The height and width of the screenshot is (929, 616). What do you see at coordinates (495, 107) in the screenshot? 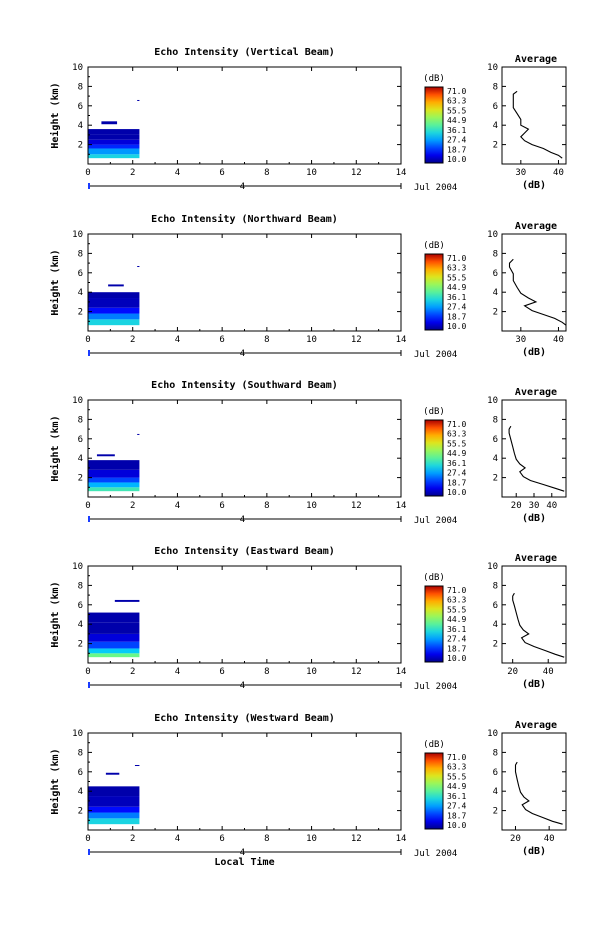
I see `average-y-tick-label: 6` at bounding box center [495, 107].